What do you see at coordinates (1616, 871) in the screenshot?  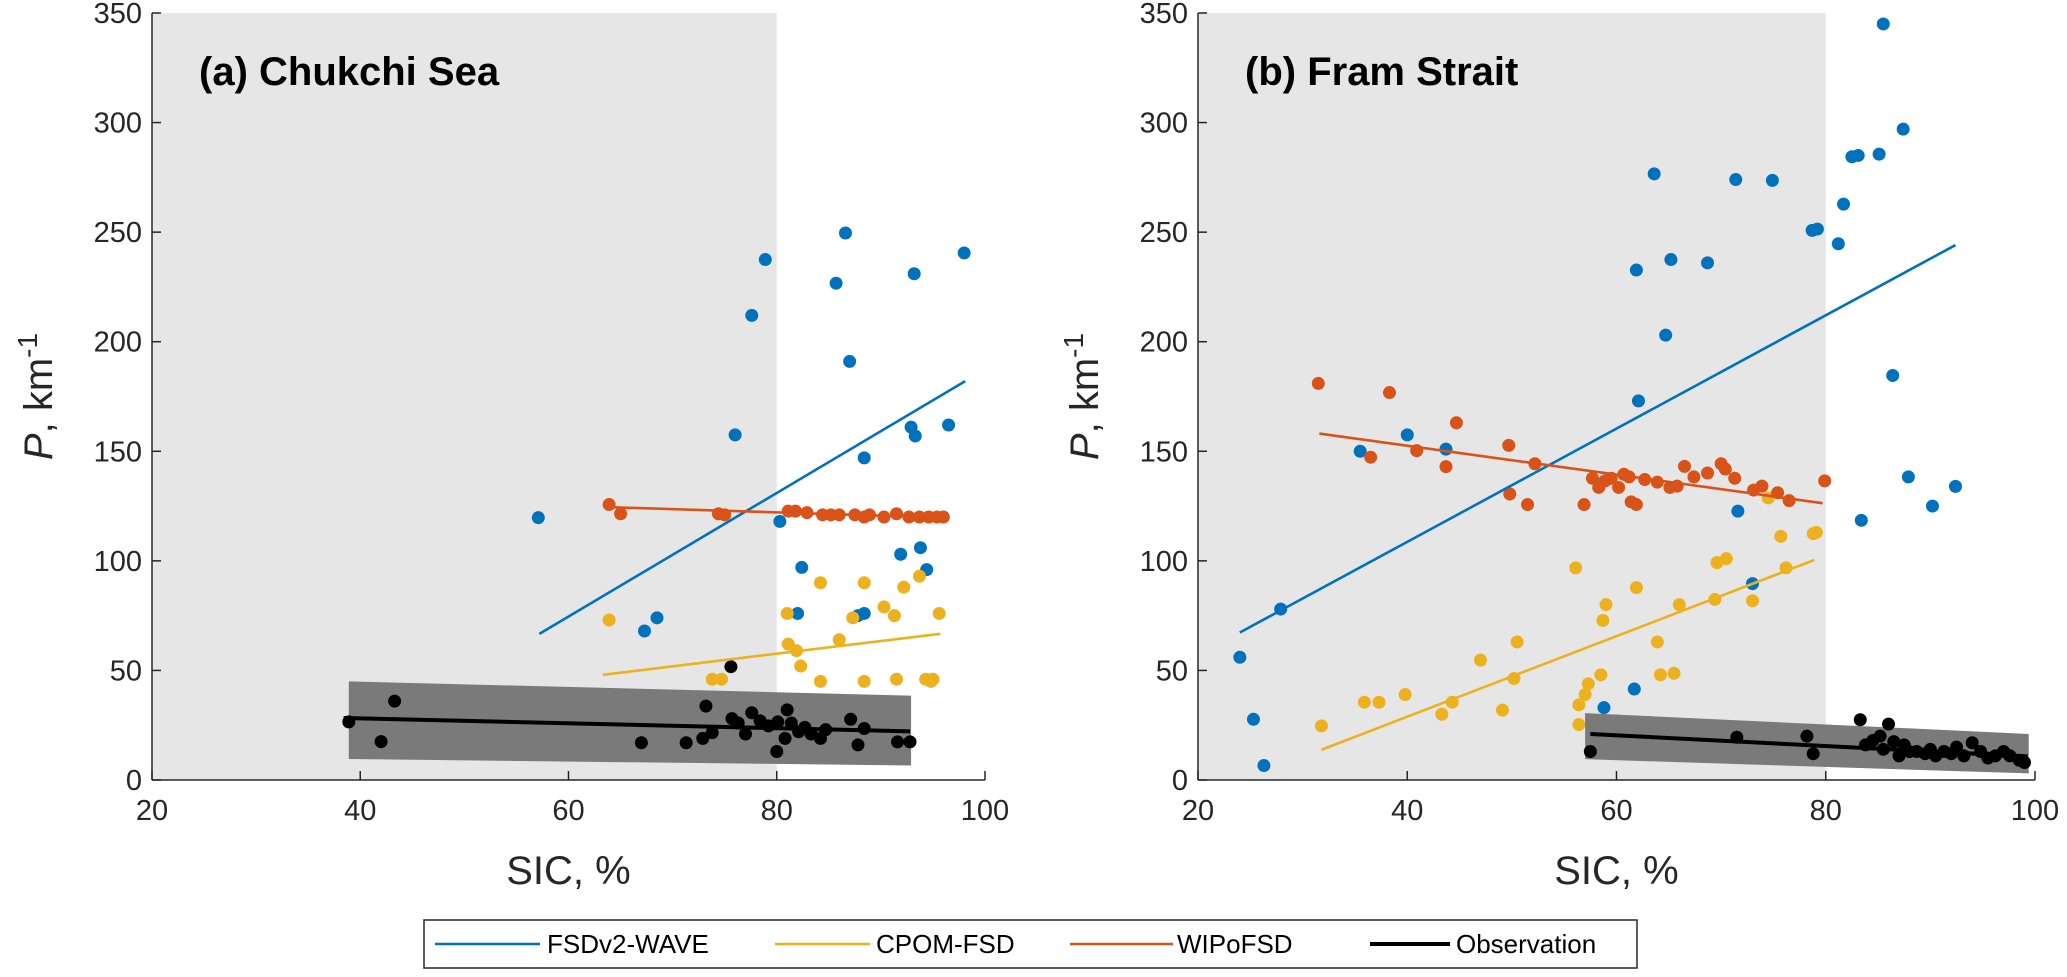 I see `x-axis-label: SIC, %` at bounding box center [1616, 871].